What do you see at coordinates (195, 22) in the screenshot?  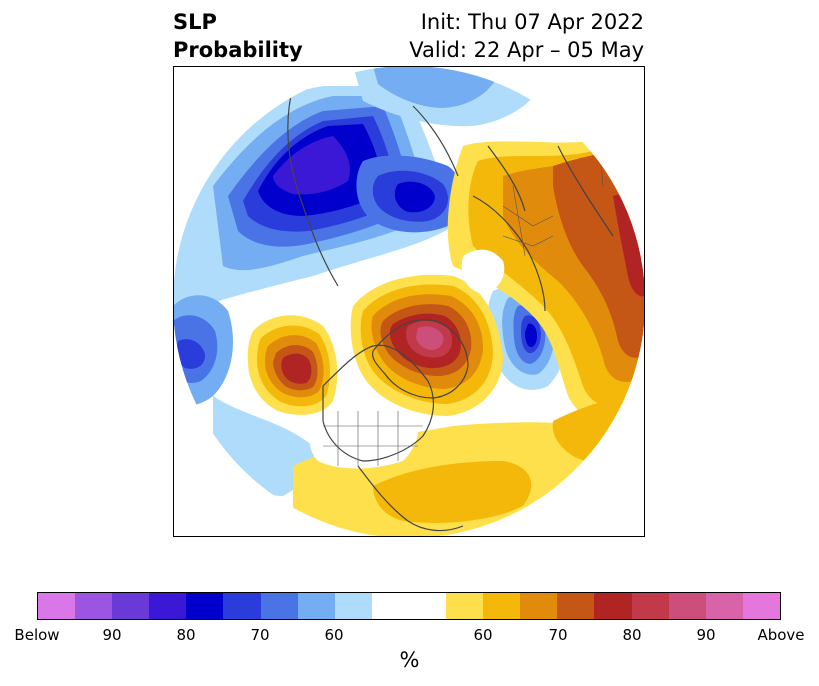 I see `variable-label: SLP` at bounding box center [195, 22].